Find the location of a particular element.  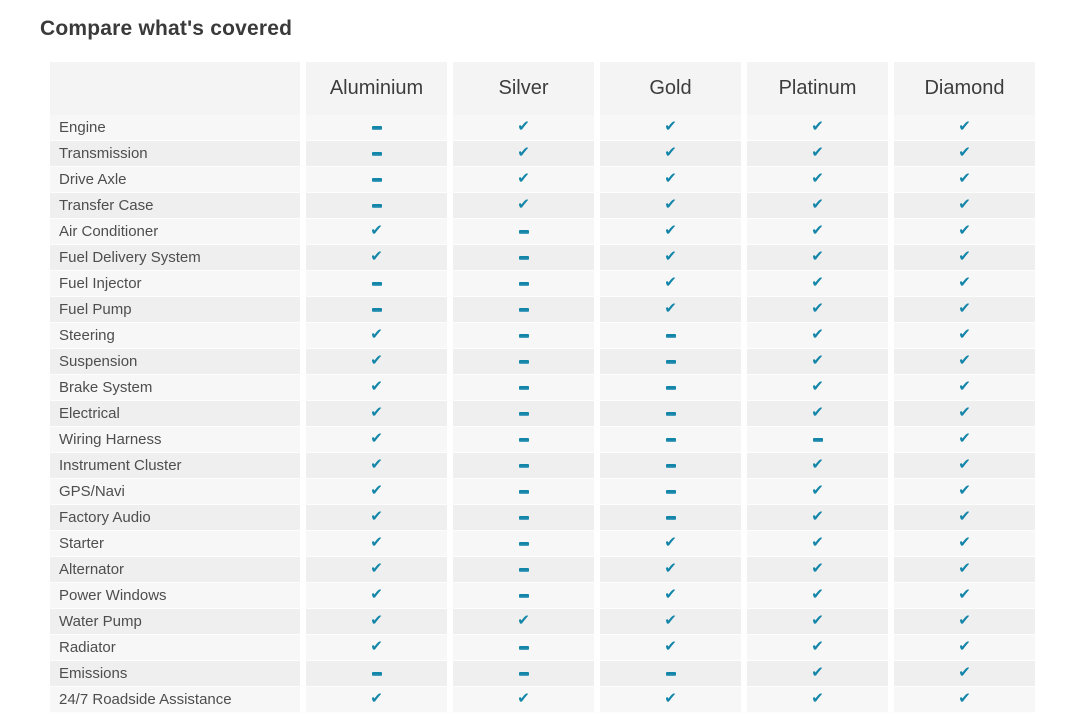

header-cell-aluminium: Aluminium is located at coordinates (376, 88).